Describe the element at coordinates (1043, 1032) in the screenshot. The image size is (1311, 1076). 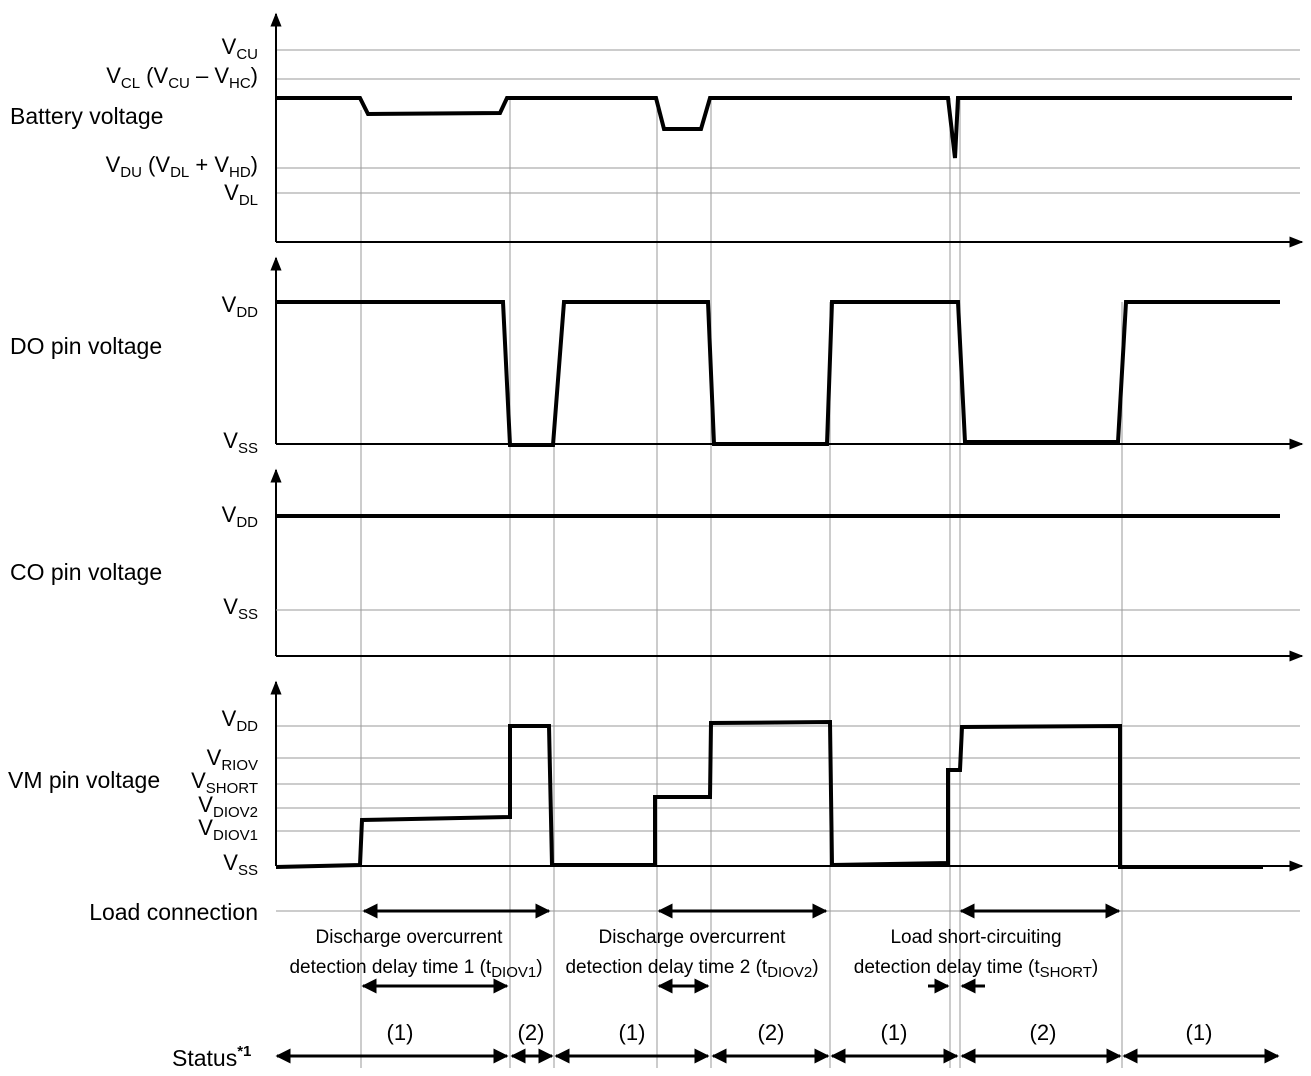
I see `status-state-6: (2)` at that location.